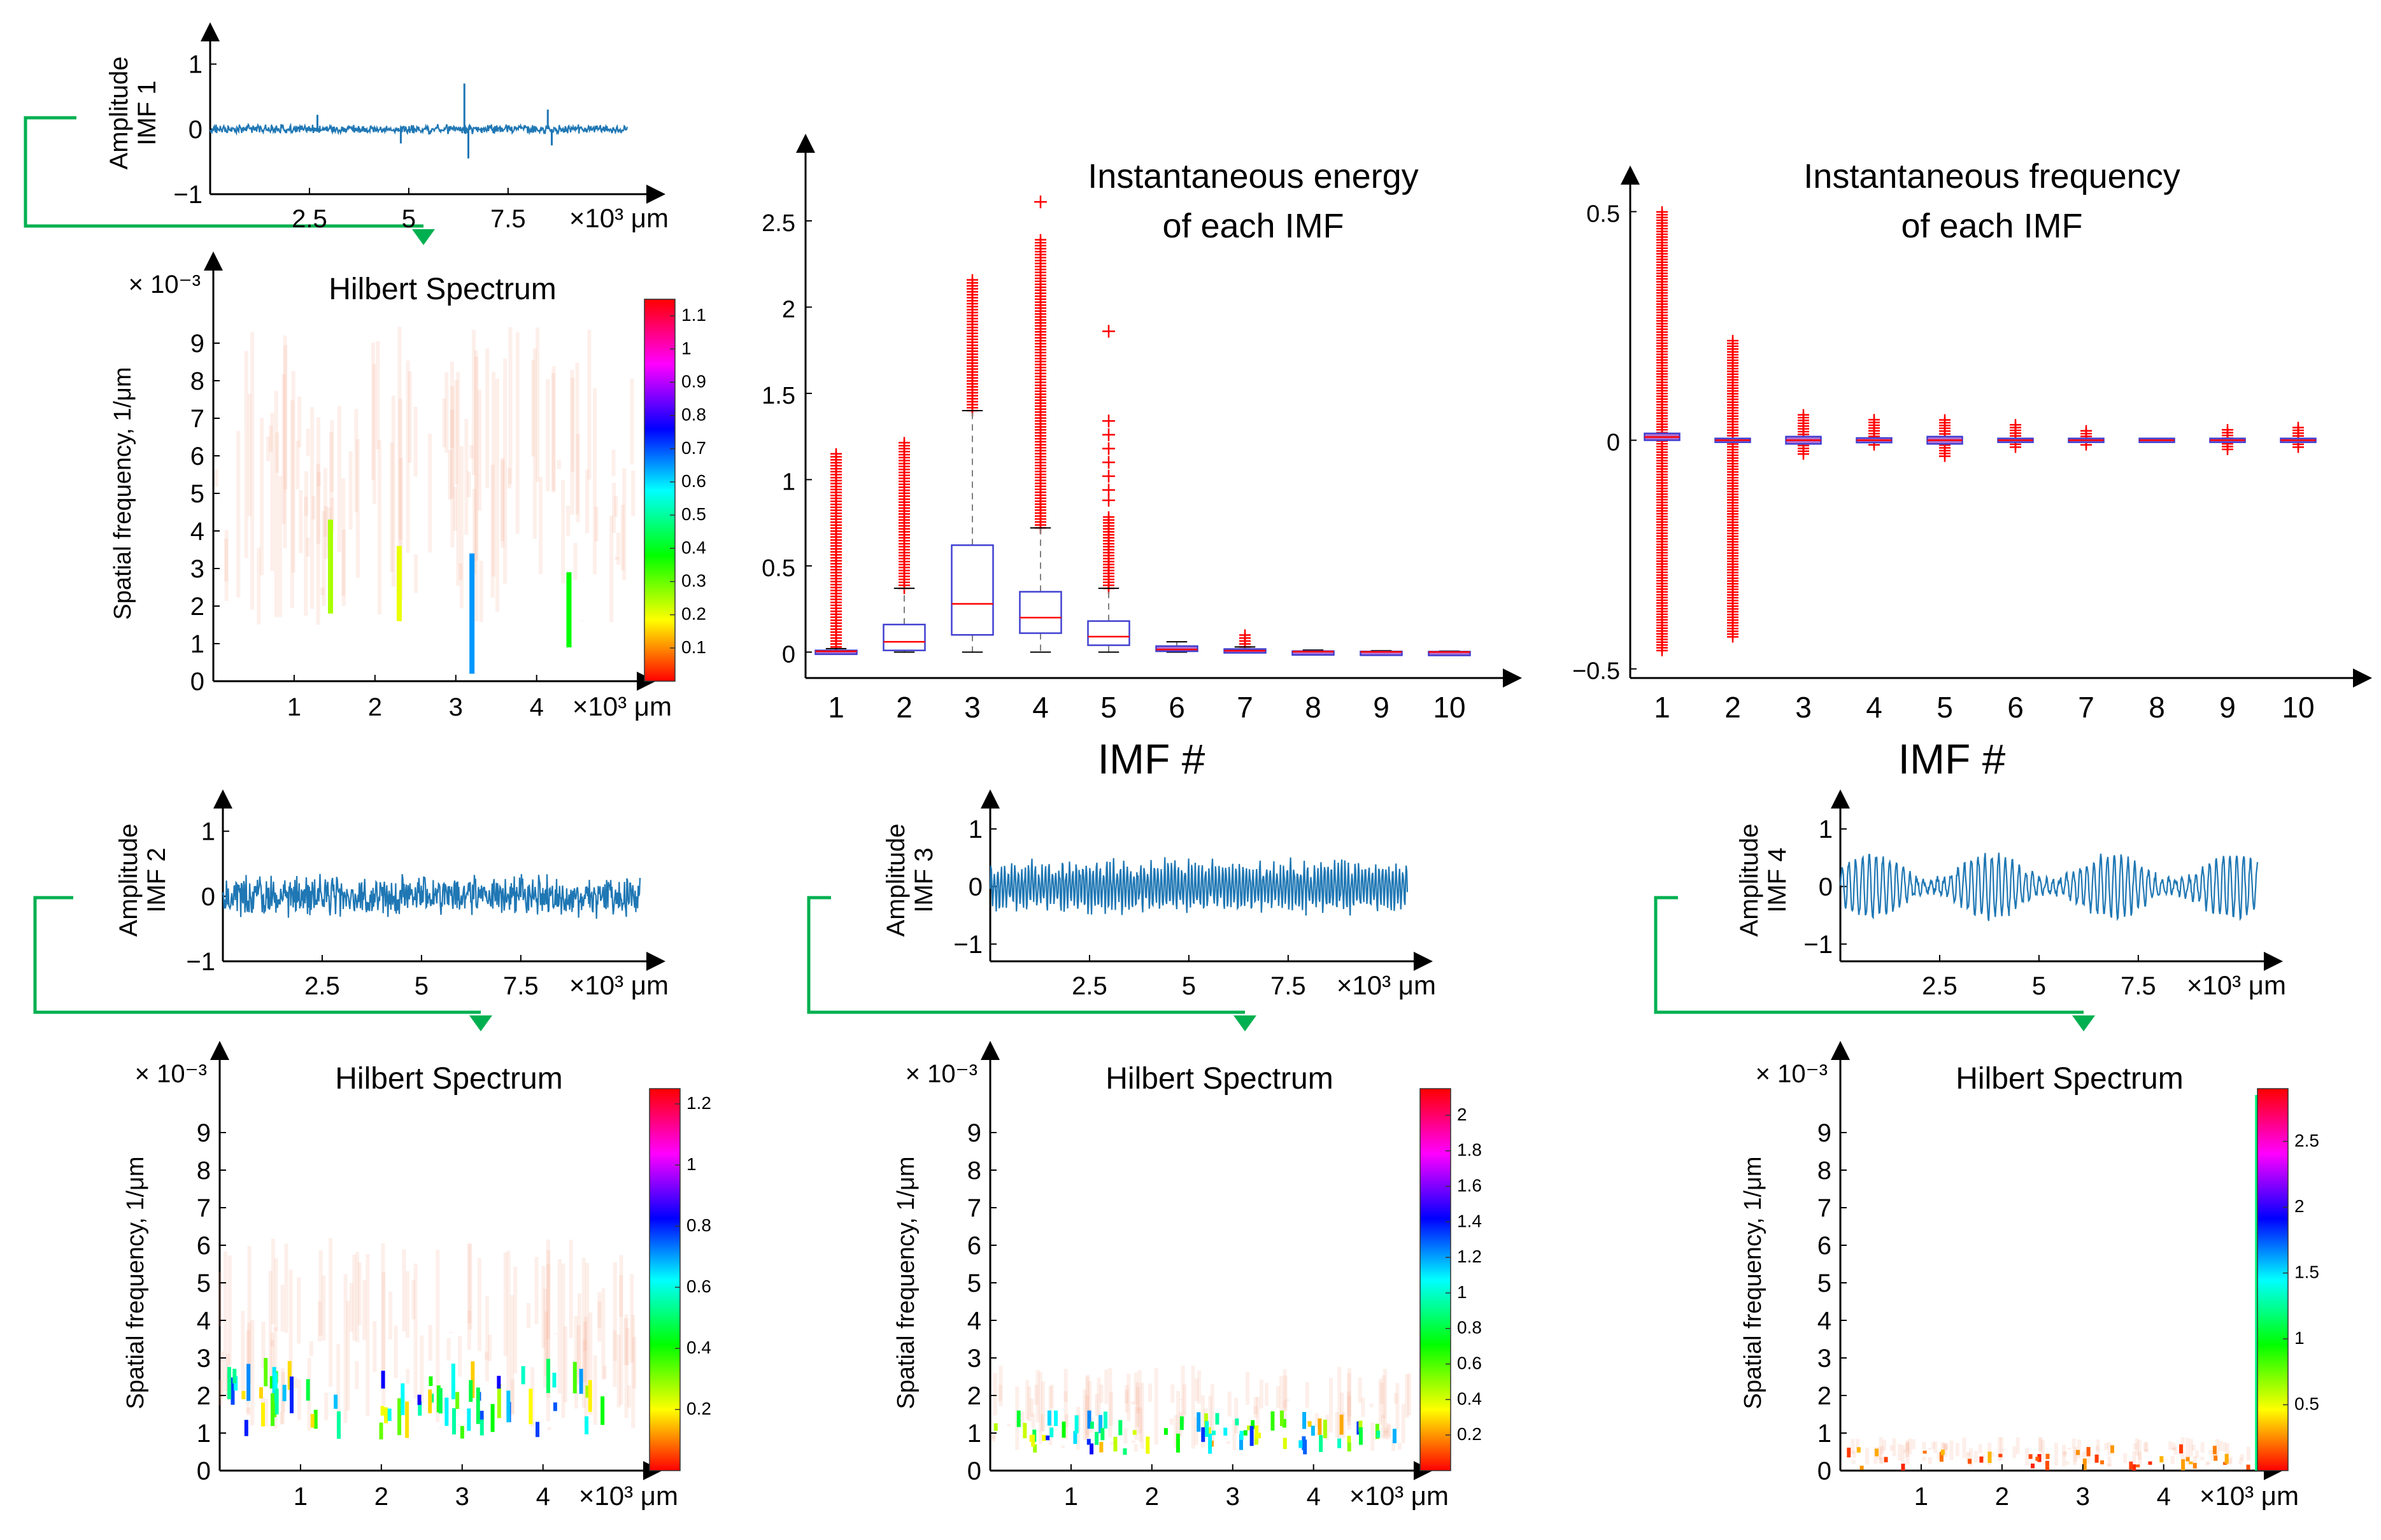 The width and height of the screenshot is (2381, 1540). I want to click on hs1-colorbar-tick-label: 0.7, so click(693, 448).